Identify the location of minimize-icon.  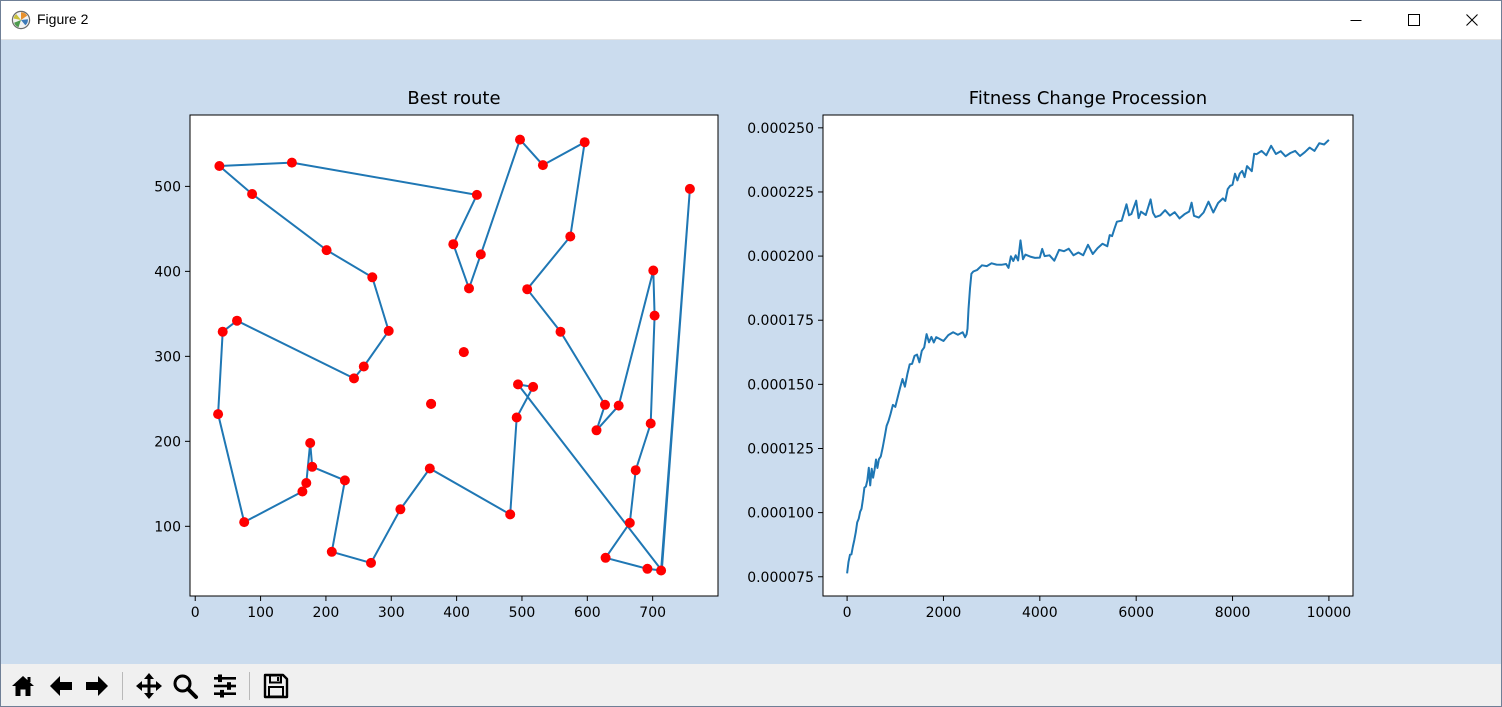
(1356, 20).